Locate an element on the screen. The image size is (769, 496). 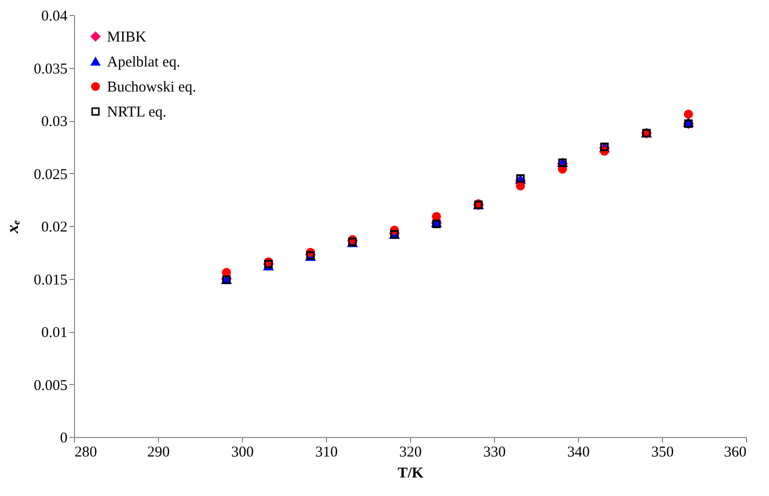
y-tick-label: 0.015 is located at coordinates (51, 280).